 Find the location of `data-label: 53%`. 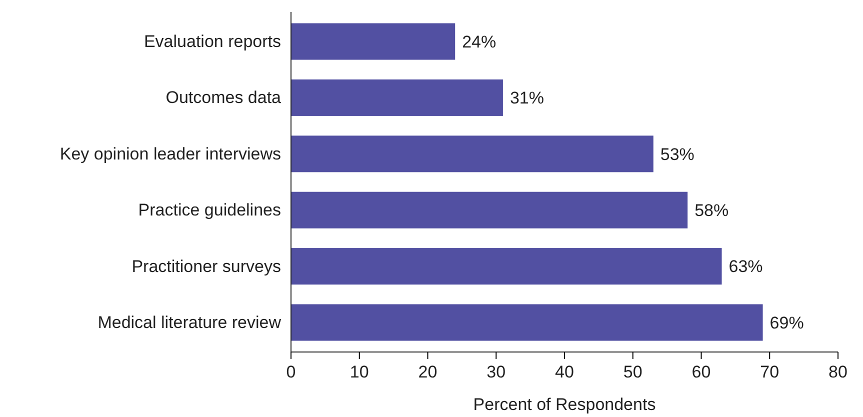

data-label: 53% is located at coordinates (677, 154).